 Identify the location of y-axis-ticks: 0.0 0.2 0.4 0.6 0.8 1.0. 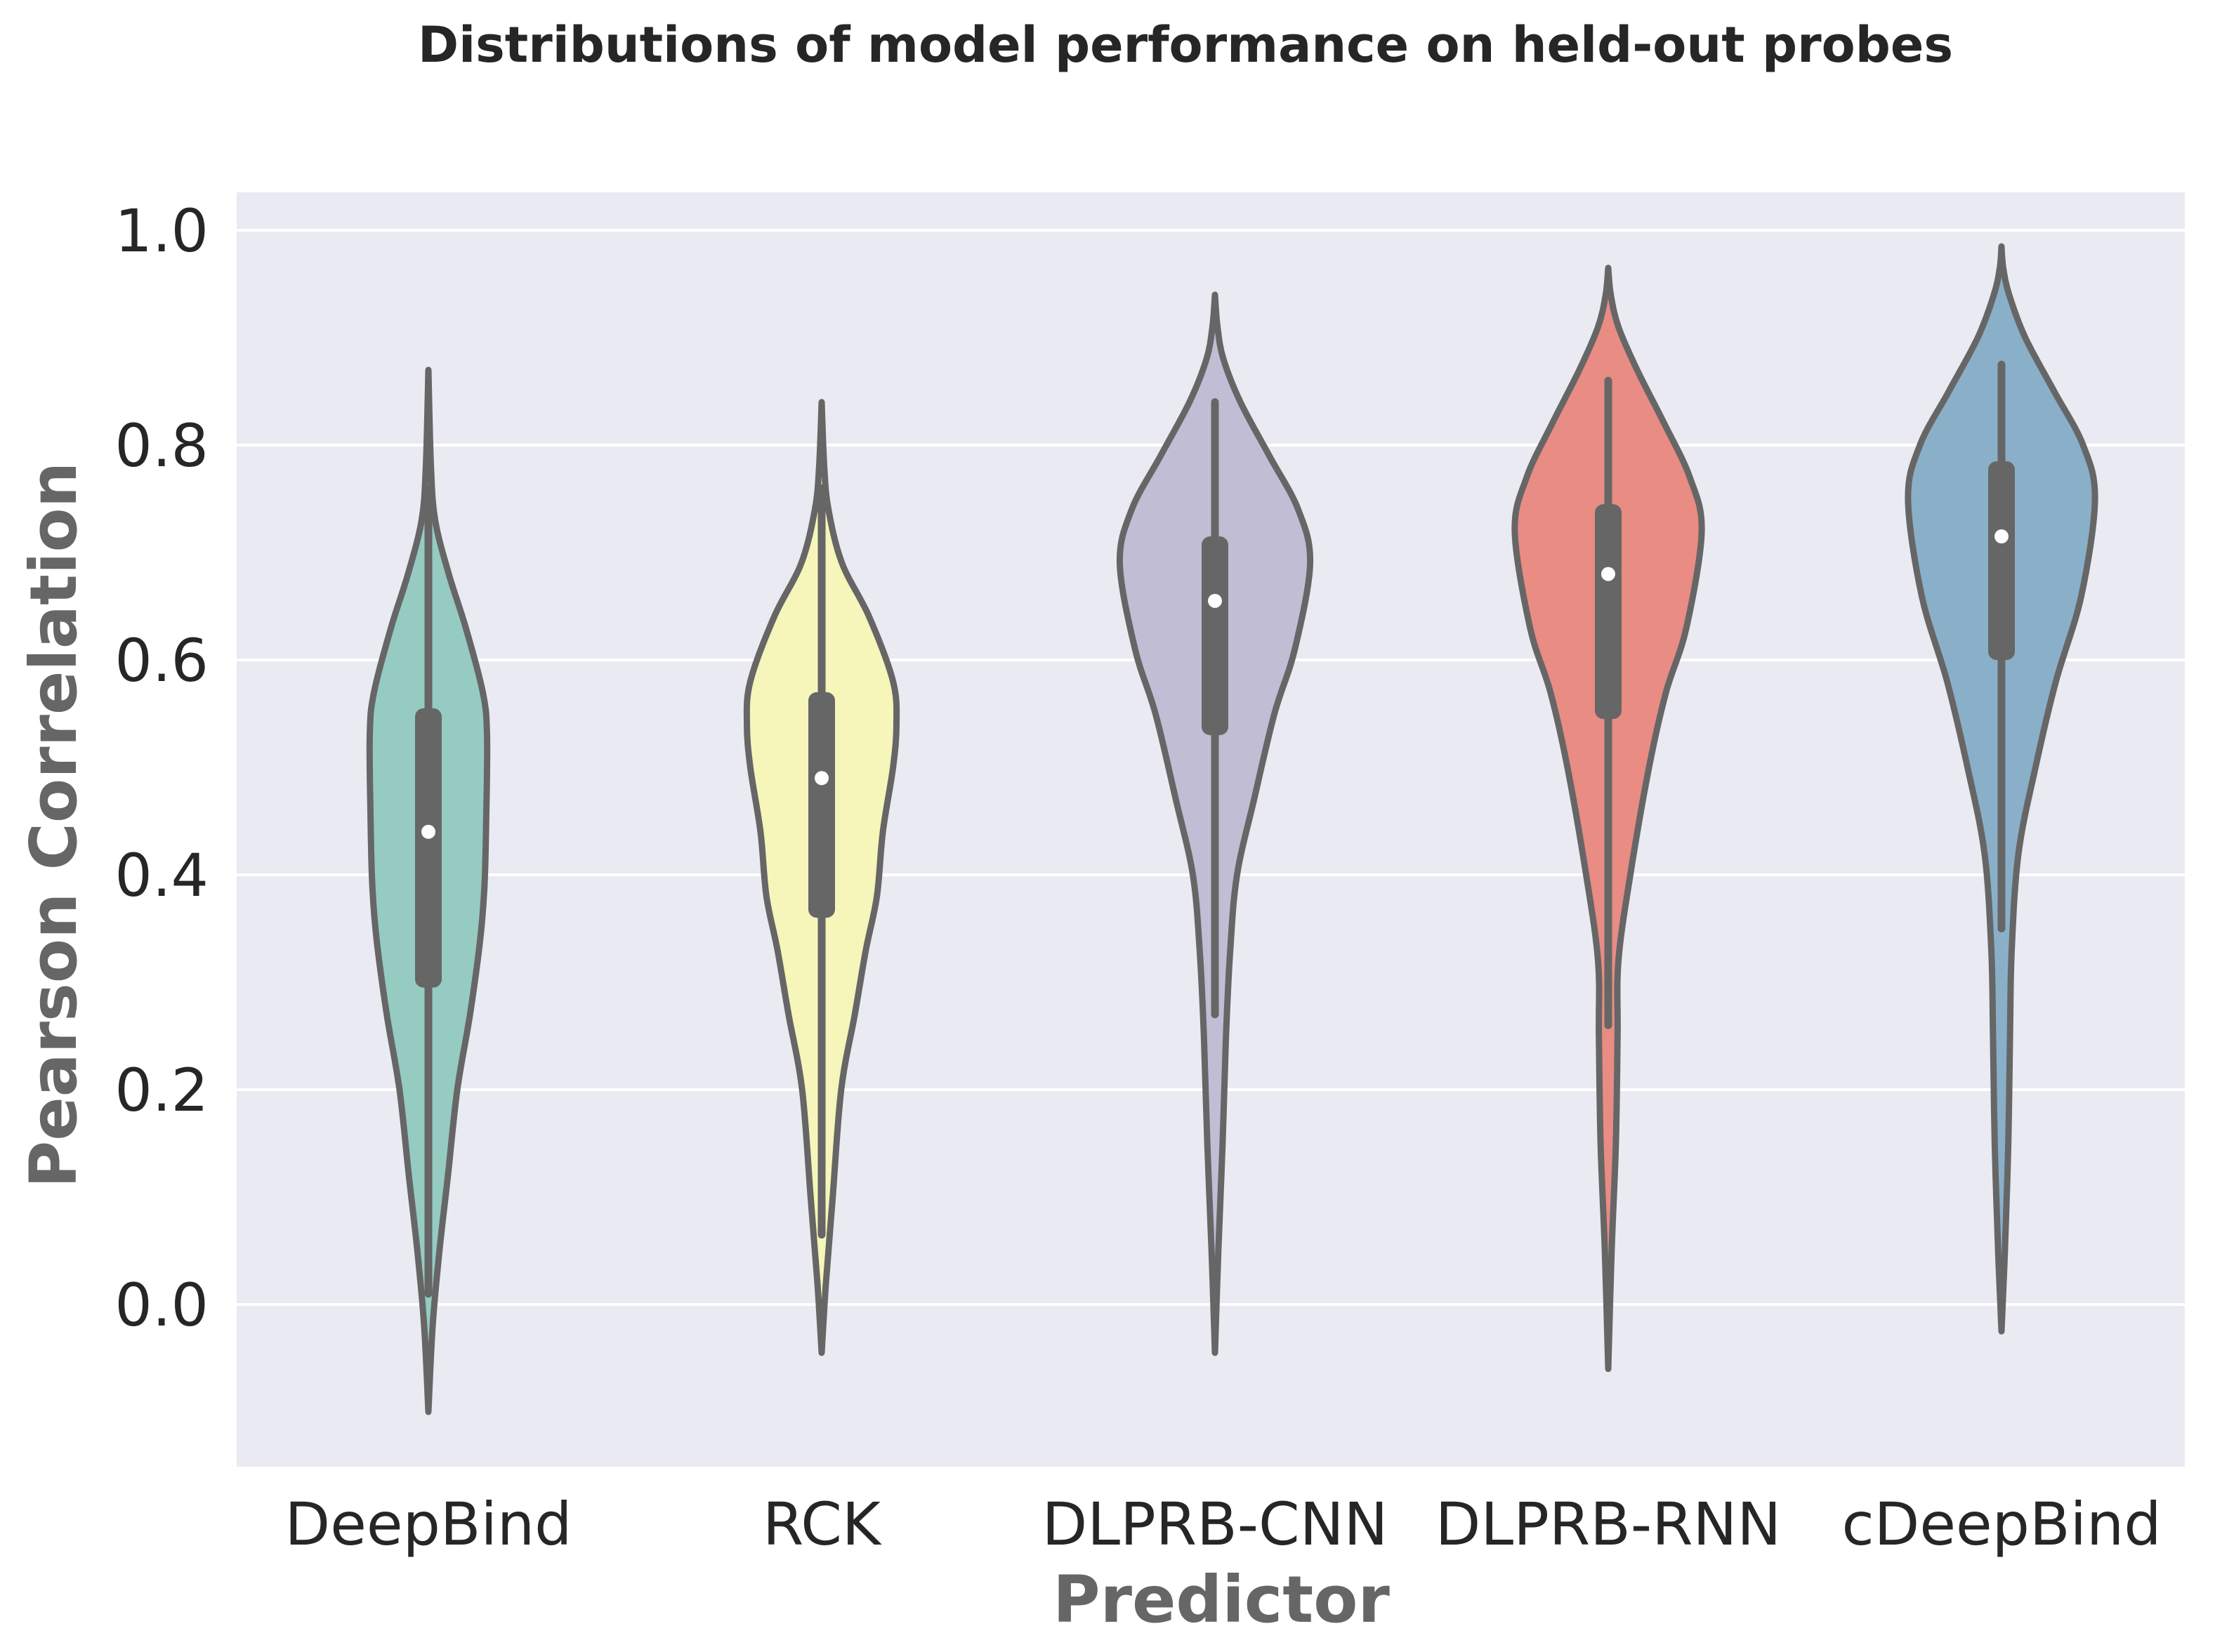
(162, 768).